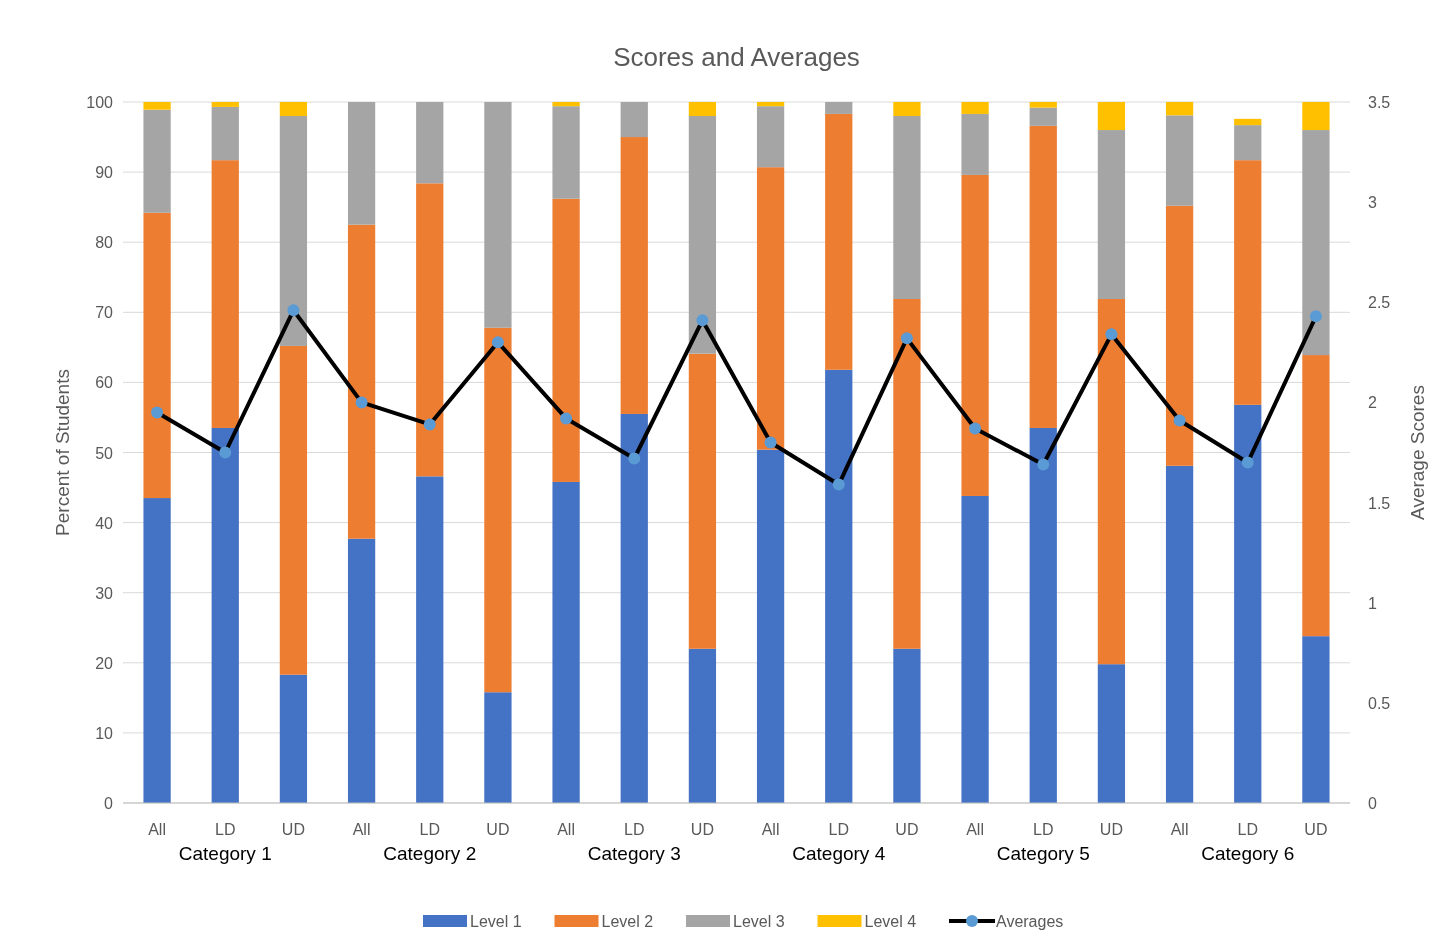  I want to click on y-axis-title: Percent of Students, so click(62, 452).